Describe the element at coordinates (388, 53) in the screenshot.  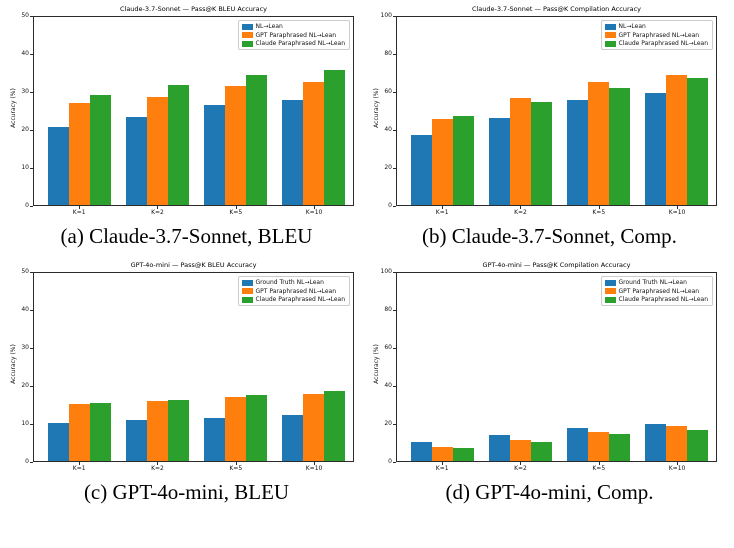
I see `y-tick-label: 80` at that location.